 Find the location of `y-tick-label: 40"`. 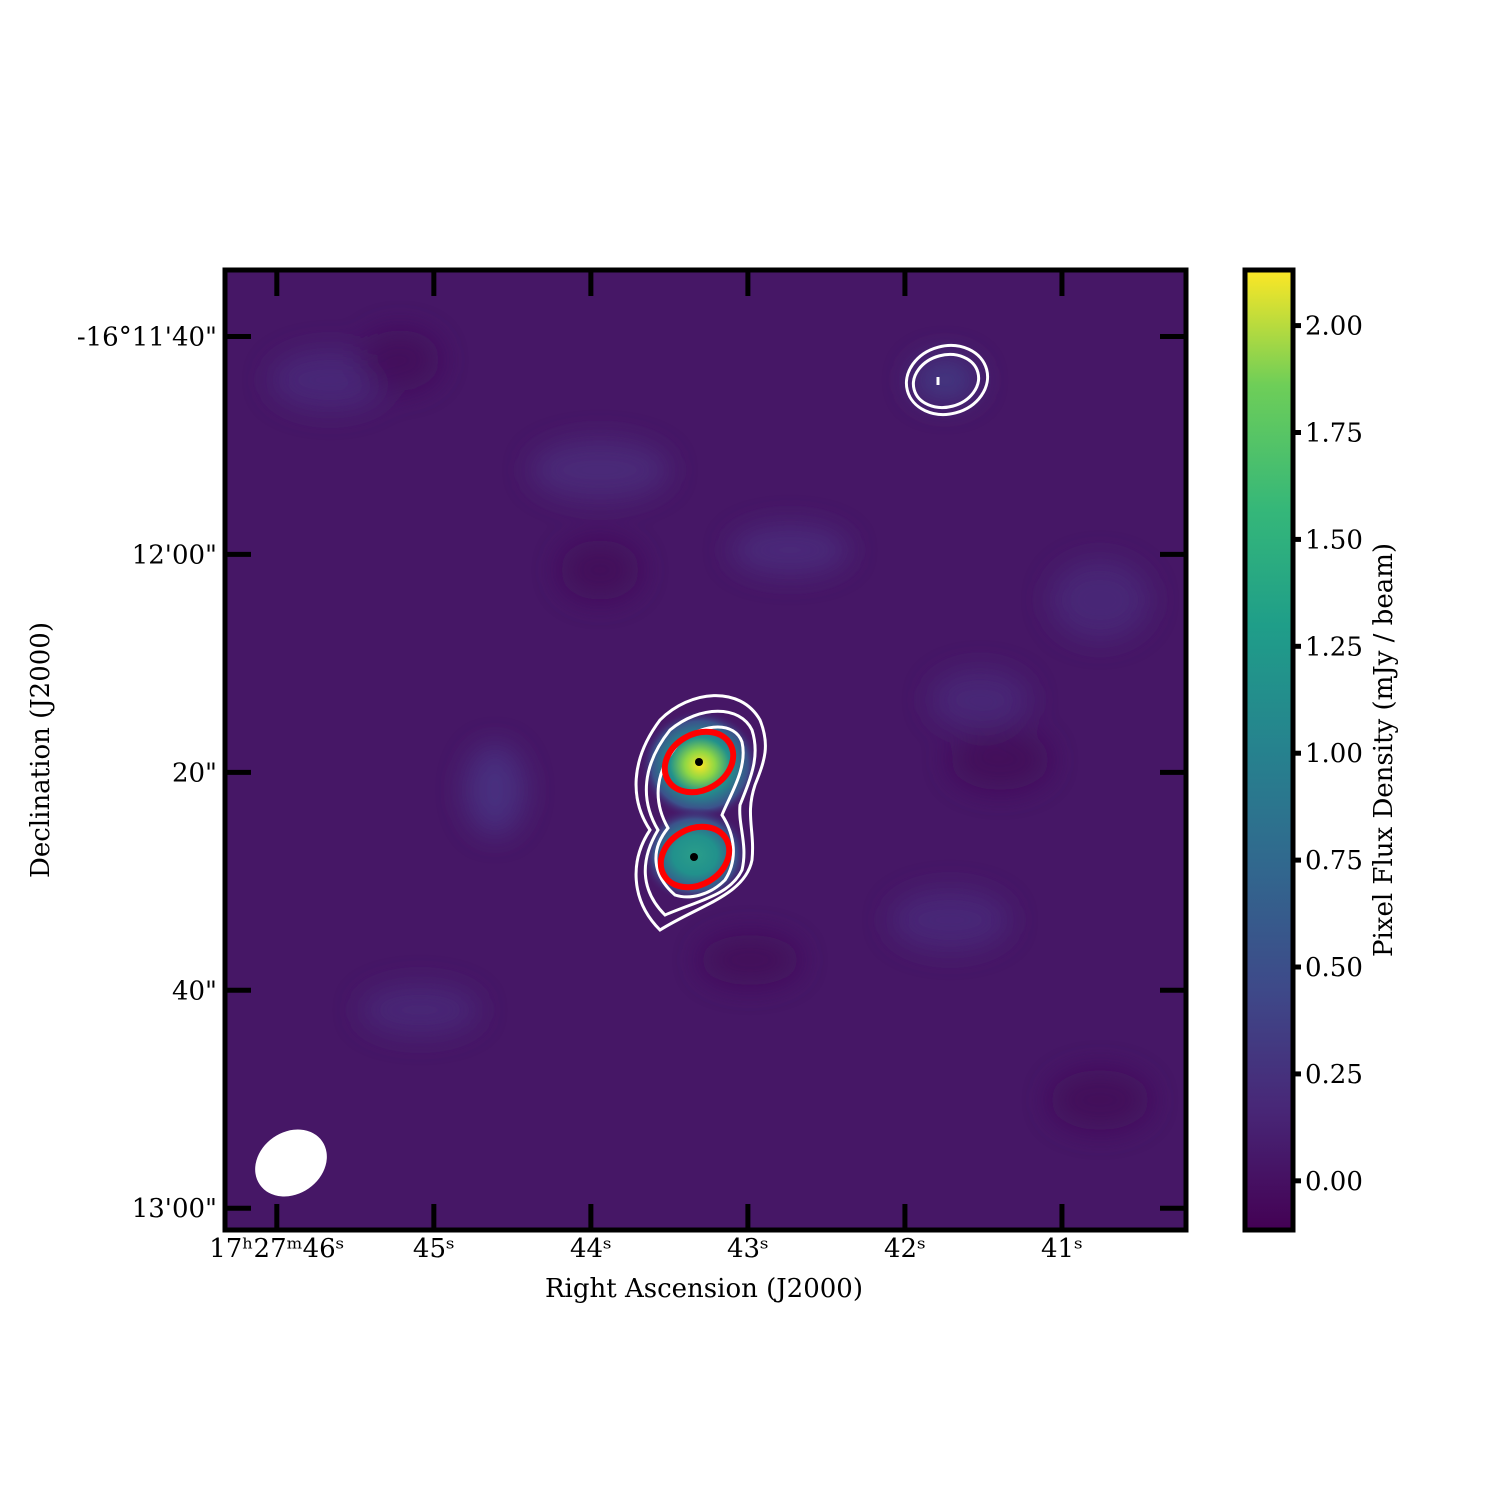

y-tick-label: 40" is located at coordinates (194, 991).